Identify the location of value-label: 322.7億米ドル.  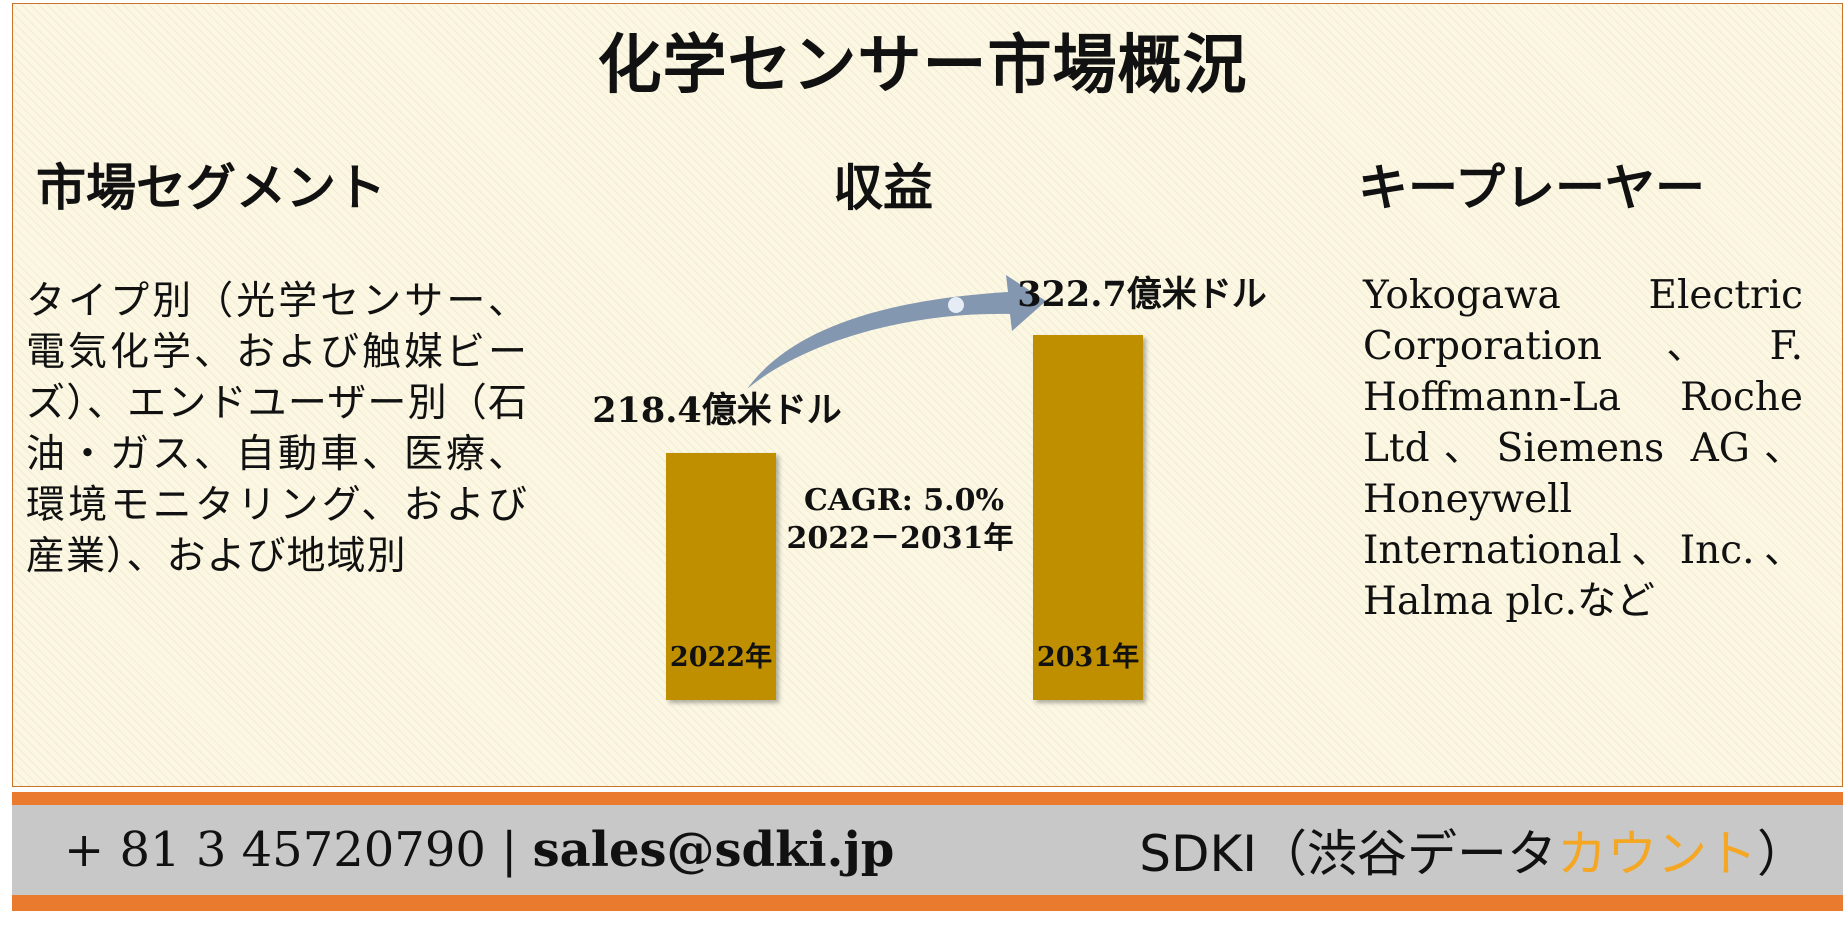
(1142, 294).